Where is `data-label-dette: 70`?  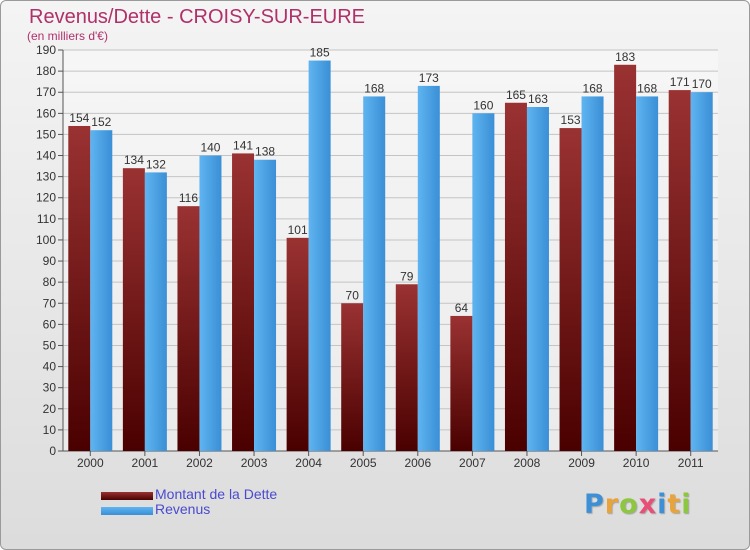 data-label-dette: 70 is located at coordinates (353, 295).